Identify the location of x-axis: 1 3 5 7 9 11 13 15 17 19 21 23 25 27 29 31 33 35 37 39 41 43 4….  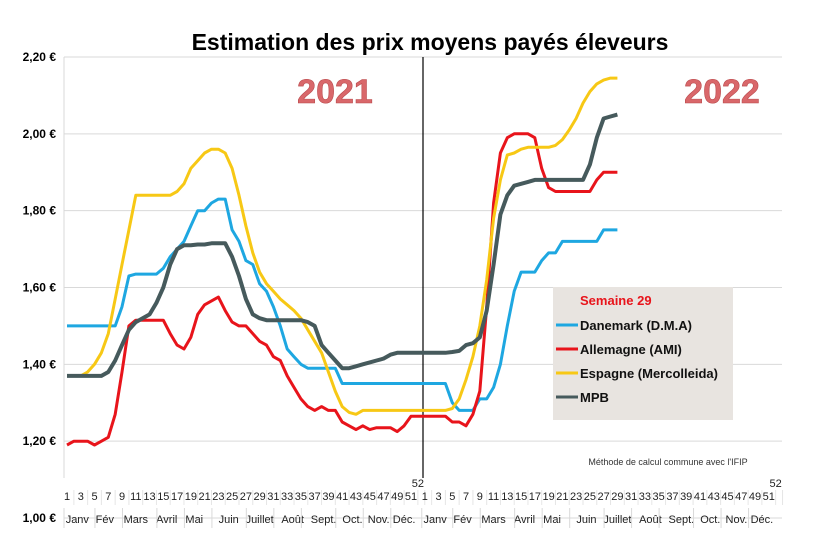
(423, 503).